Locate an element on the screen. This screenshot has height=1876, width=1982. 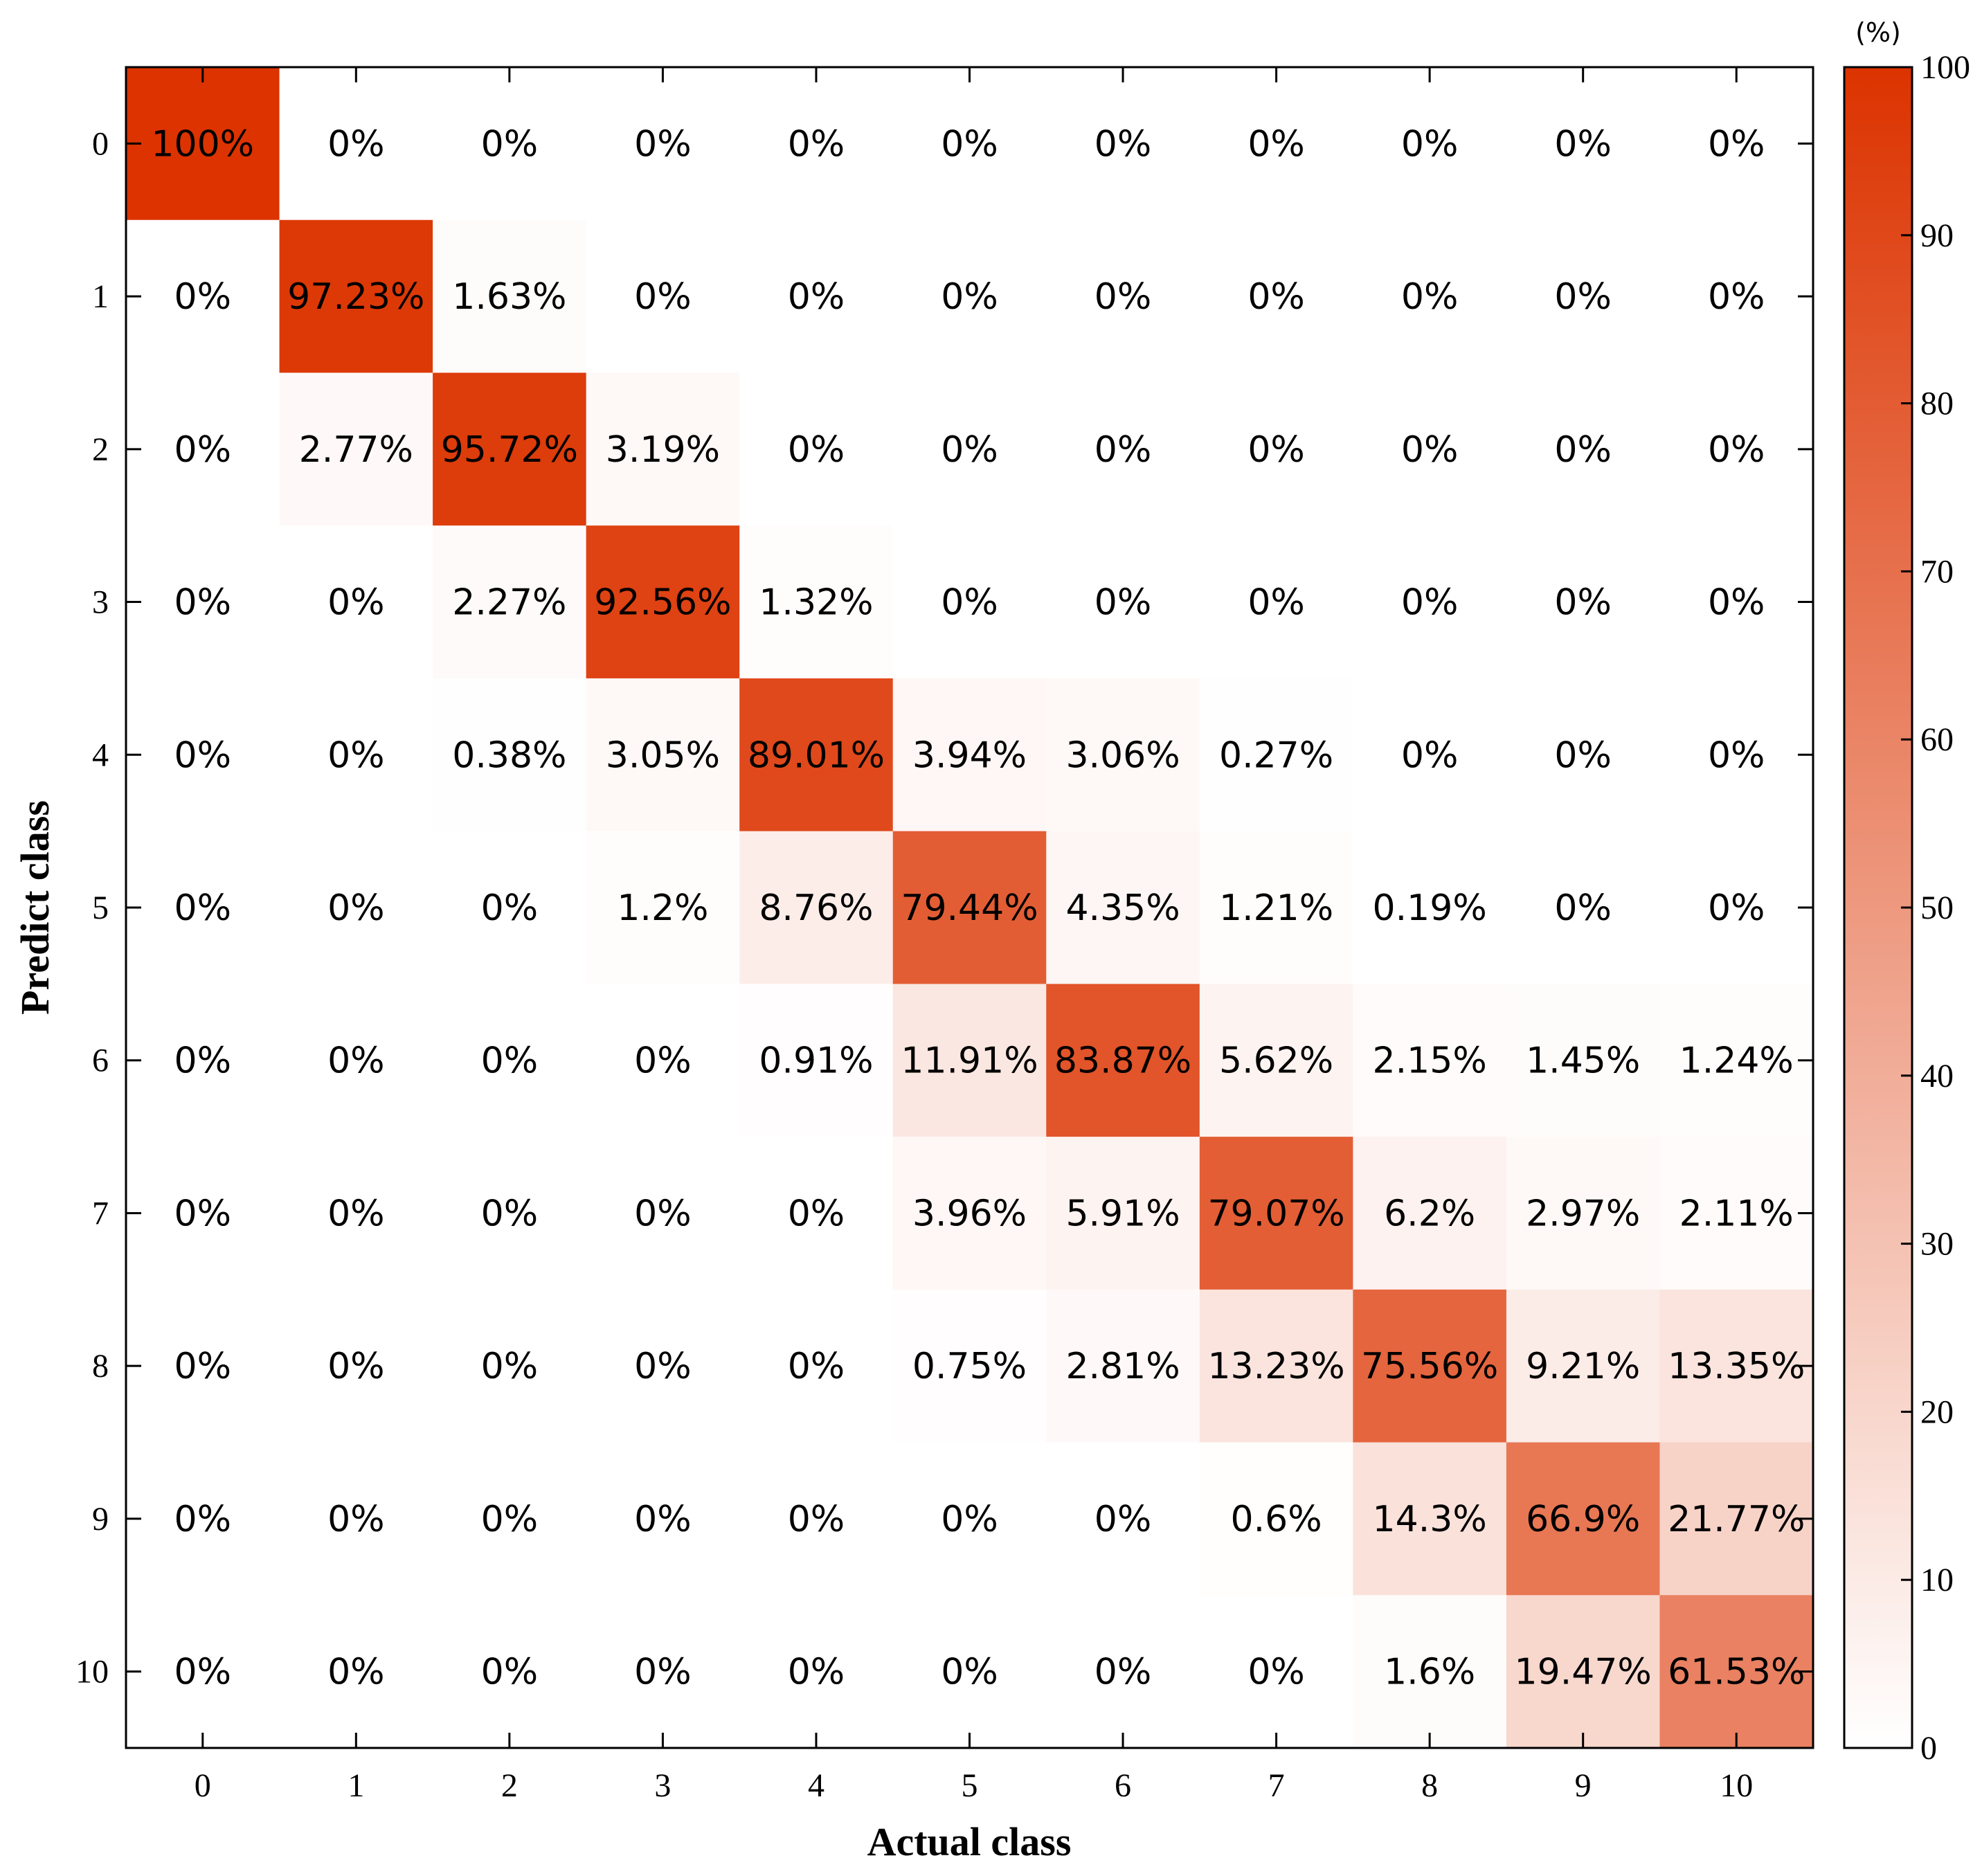
cell-value-label: 0.75% is located at coordinates (969, 1366).